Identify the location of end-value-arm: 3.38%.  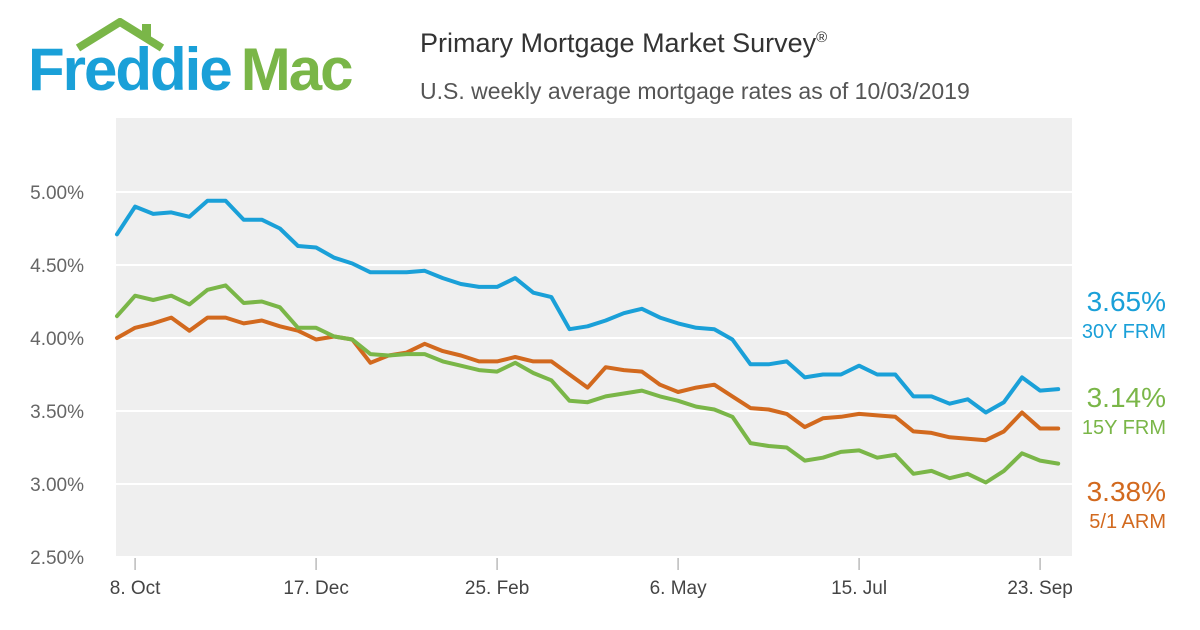
(1126, 491).